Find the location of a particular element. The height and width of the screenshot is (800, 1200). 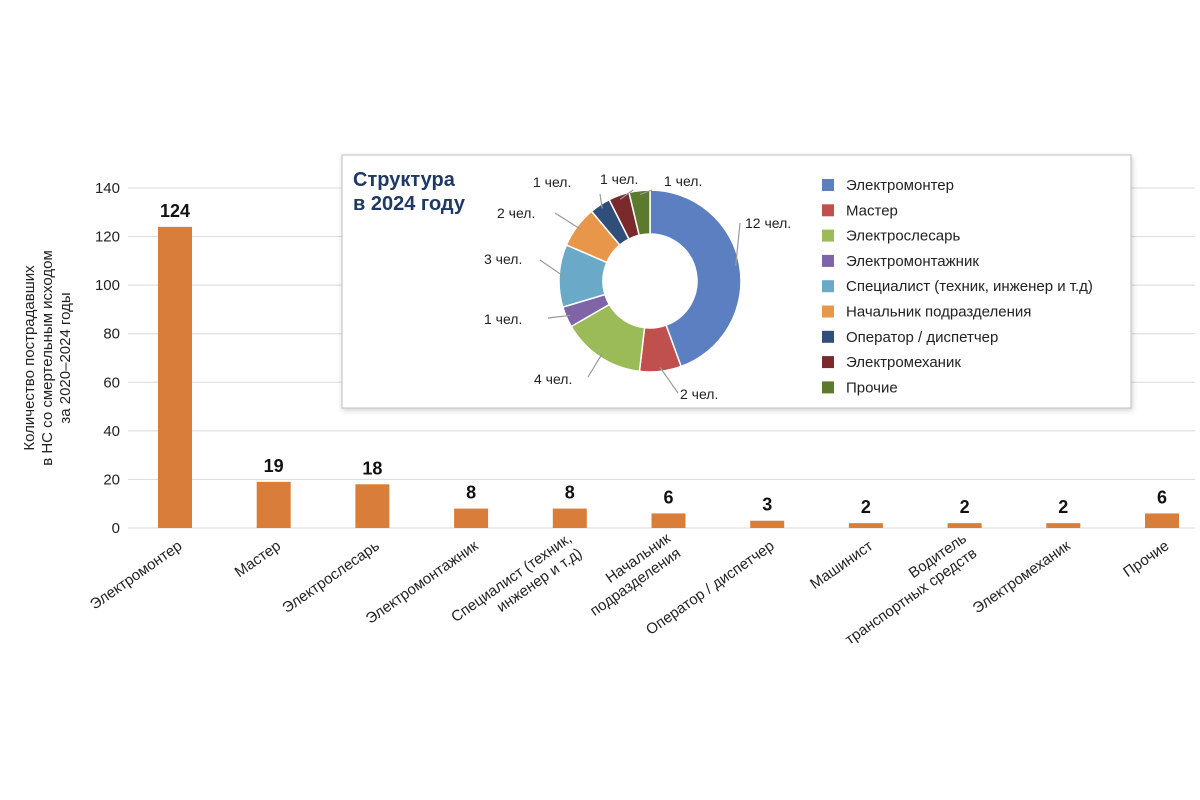

bar-value-label: 3 is located at coordinates (767, 505).